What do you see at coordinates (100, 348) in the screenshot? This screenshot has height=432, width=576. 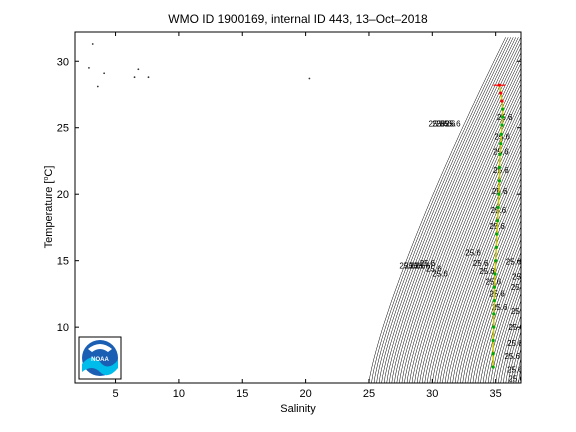 I see `noaa-logo-bird` at bounding box center [100, 348].